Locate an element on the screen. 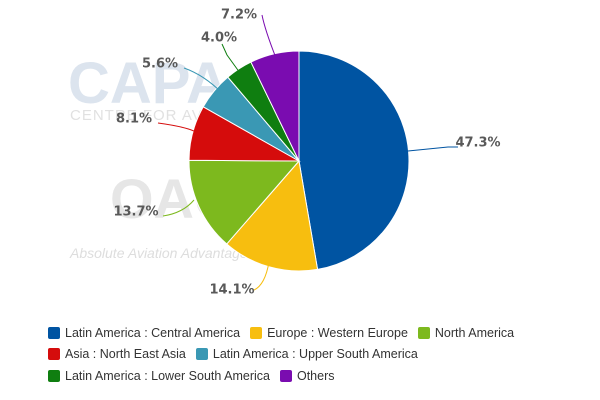  legend-item-4: Latin America : Upper South America is located at coordinates (306, 354).